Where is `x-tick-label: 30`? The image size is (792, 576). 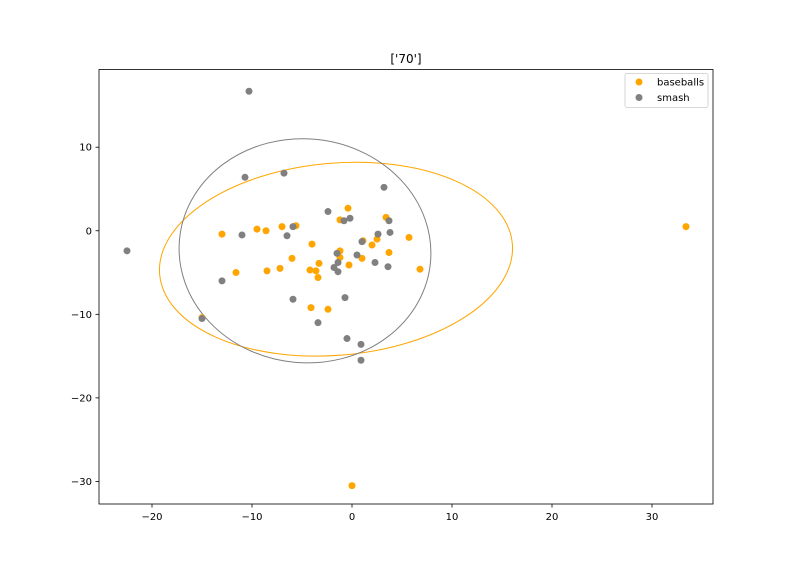 x-tick-label: 30 is located at coordinates (652, 517).